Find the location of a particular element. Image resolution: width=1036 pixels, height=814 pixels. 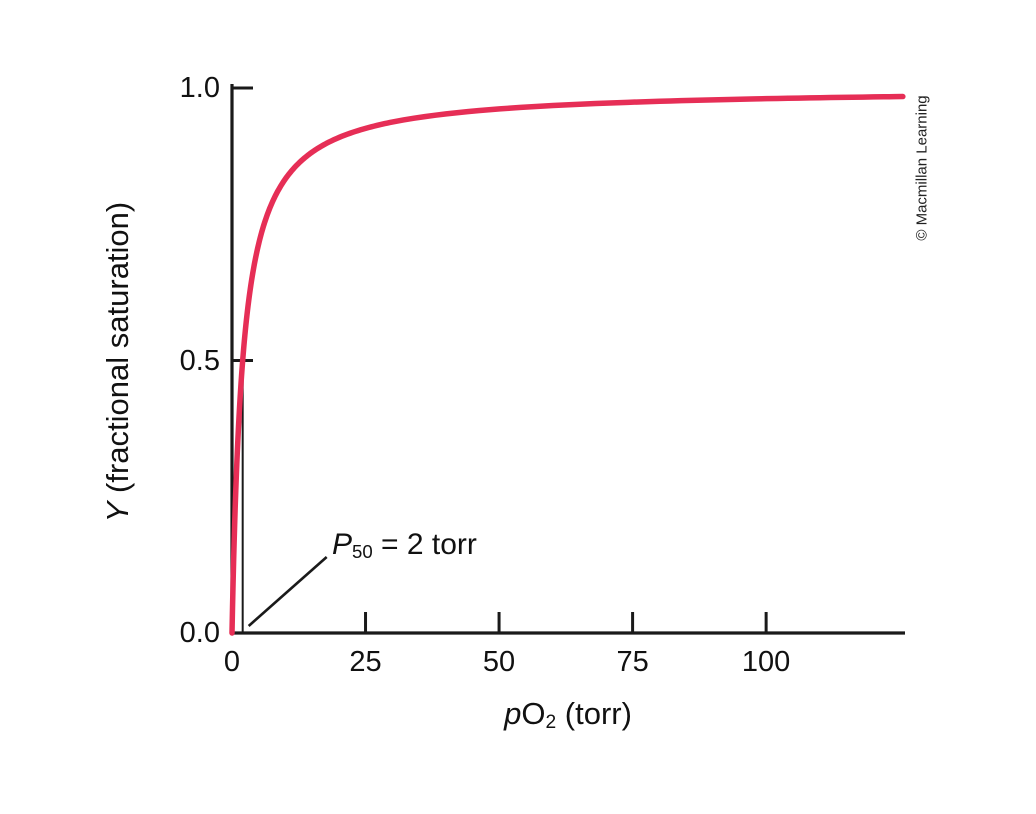

p50-value-text: = 2 torr is located at coordinates (424, 544).